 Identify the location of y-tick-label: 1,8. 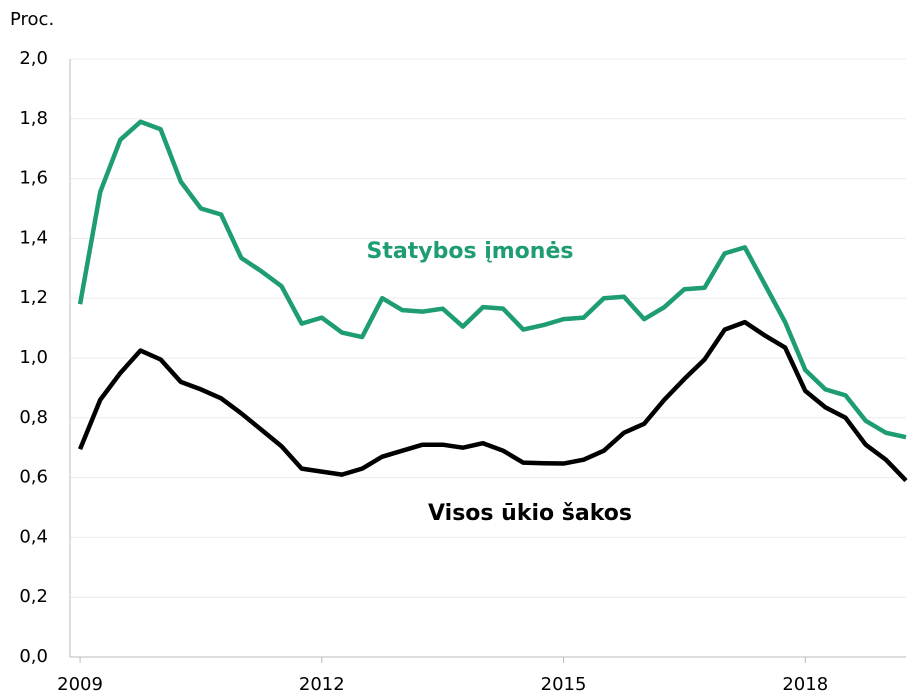
(33, 118).